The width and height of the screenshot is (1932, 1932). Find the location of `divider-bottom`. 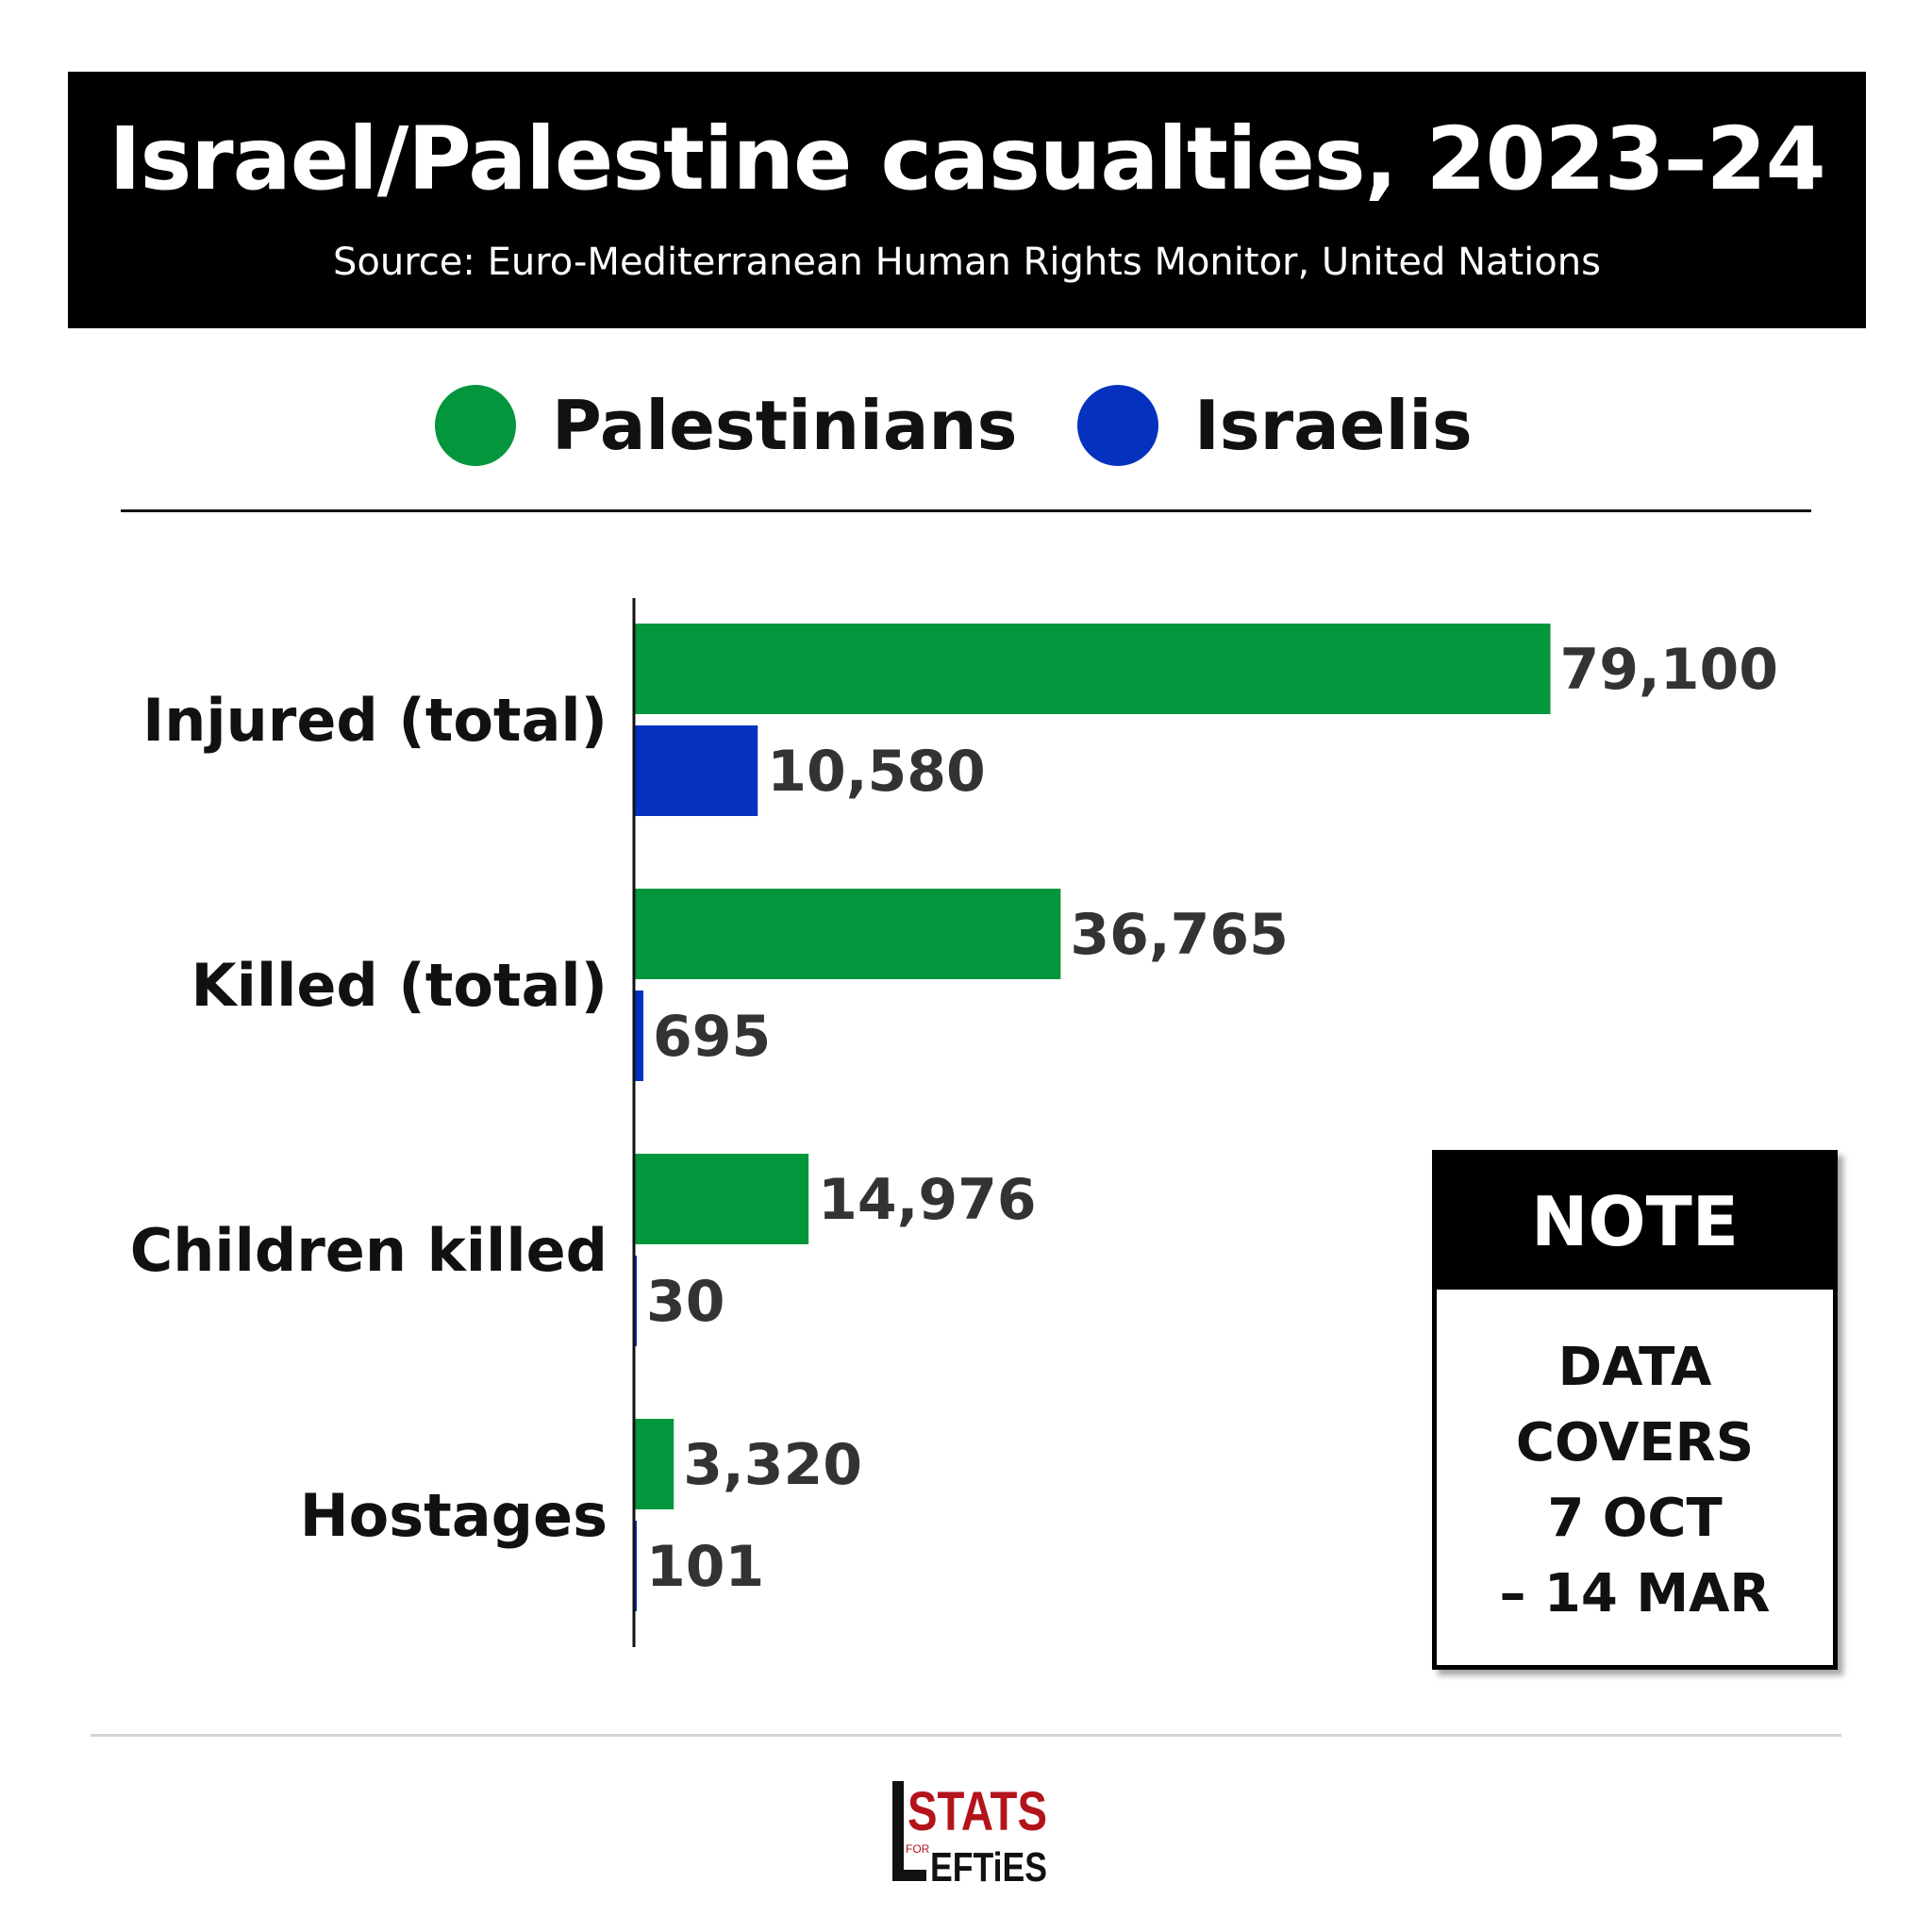

divider-bottom is located at coordinates (966, 1736).